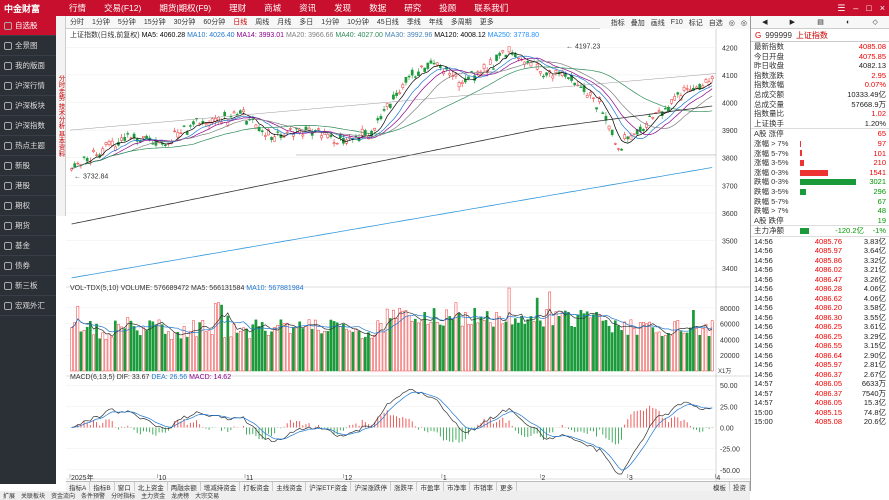 This screenshot has width=889, height=500. What do you see at coordinates (404, 486) in the screenshot?
I see `indicator-tab-10: 涨跌平` at bounding box center [404, 486].